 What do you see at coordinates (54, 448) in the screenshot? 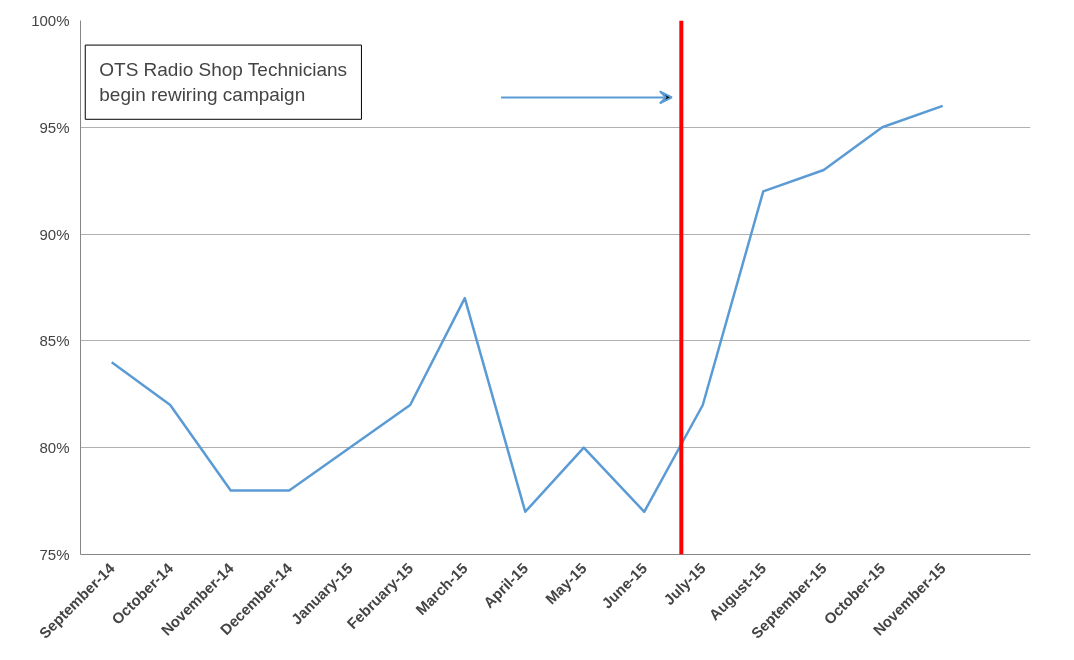
I see `y-tick-label: 80%` at bounding box center [54, 448].